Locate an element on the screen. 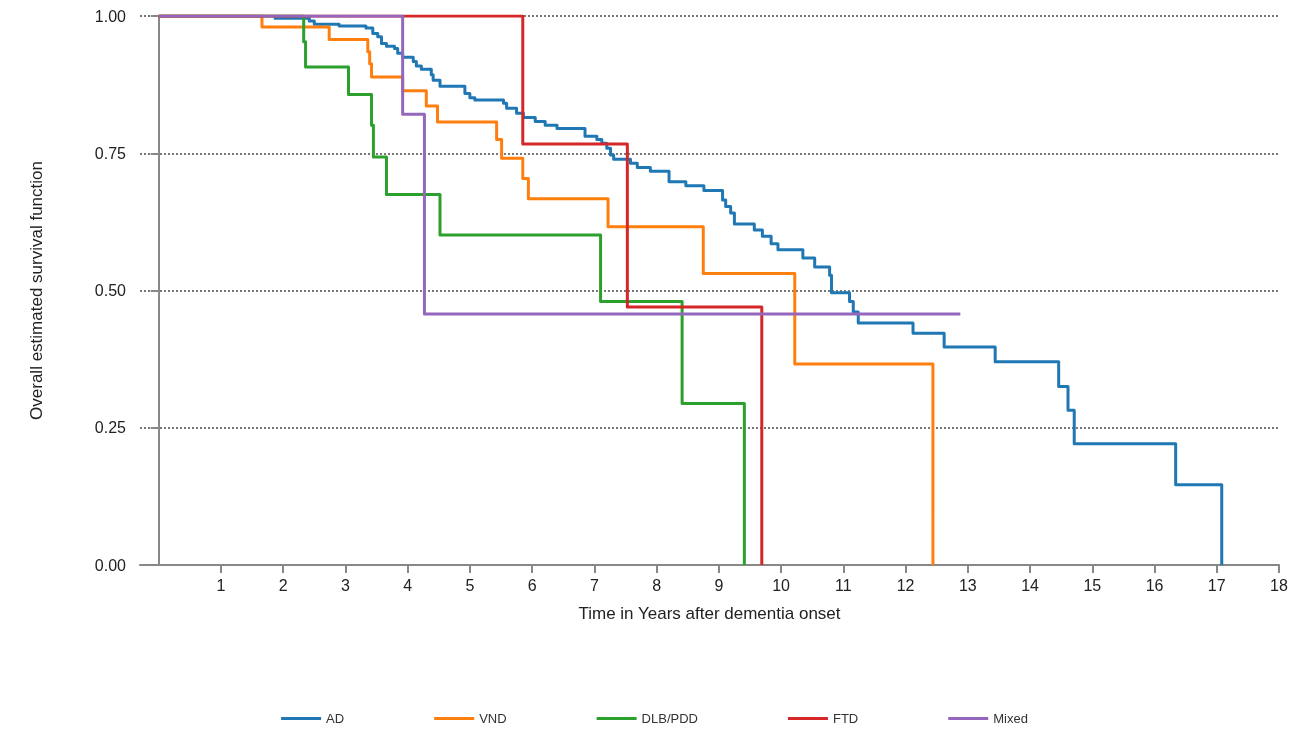 This screenshot has width=1309, height=738. x-tick-label: 7 is located at coordinates (594, 585).